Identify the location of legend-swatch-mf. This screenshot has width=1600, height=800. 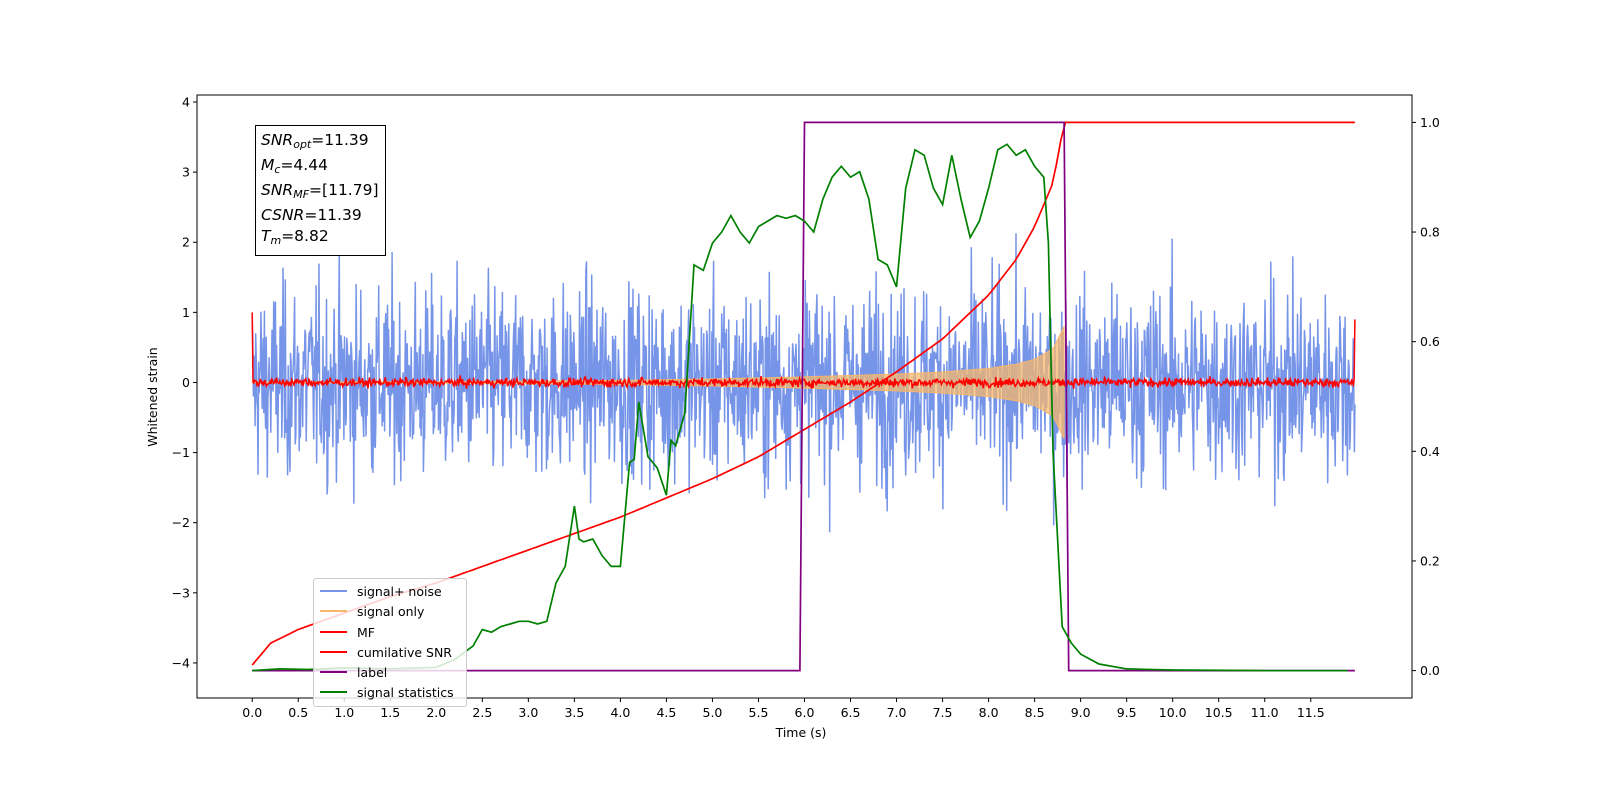
(333, 632).